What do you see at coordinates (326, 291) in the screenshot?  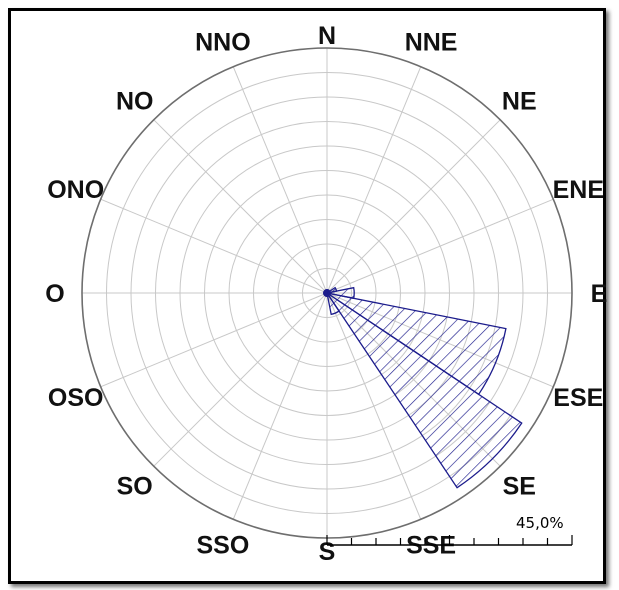 I see `bar-nno` at bounding box center [326, 291].